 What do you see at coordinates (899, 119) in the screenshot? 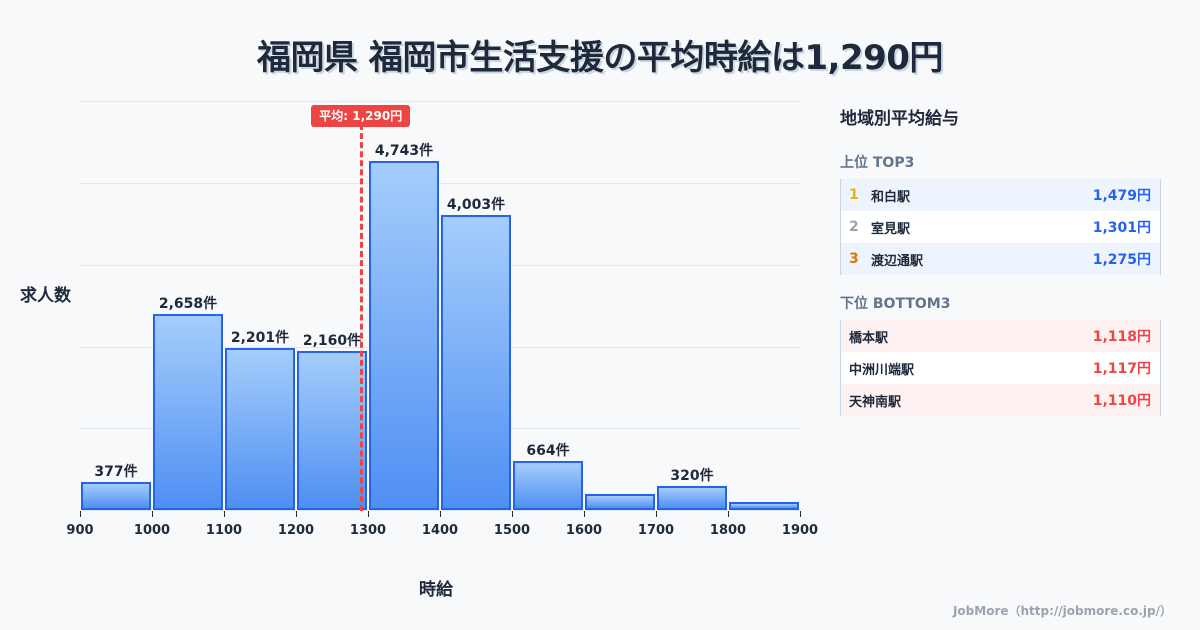
I see `panel-title: 地域別平均給与` at bounding box center [899, 119].